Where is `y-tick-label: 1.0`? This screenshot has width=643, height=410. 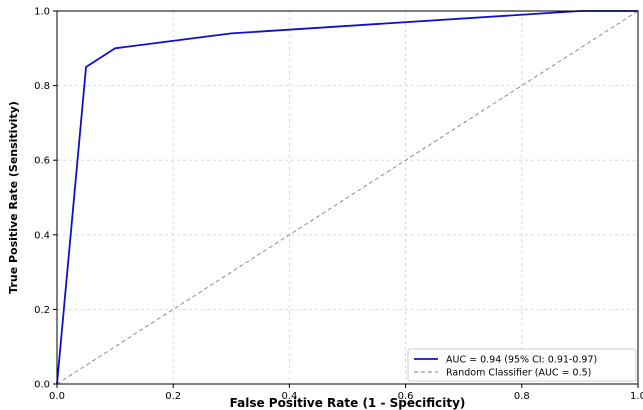
y-tick-label: 1.0 is located at coordinates (42, 12).